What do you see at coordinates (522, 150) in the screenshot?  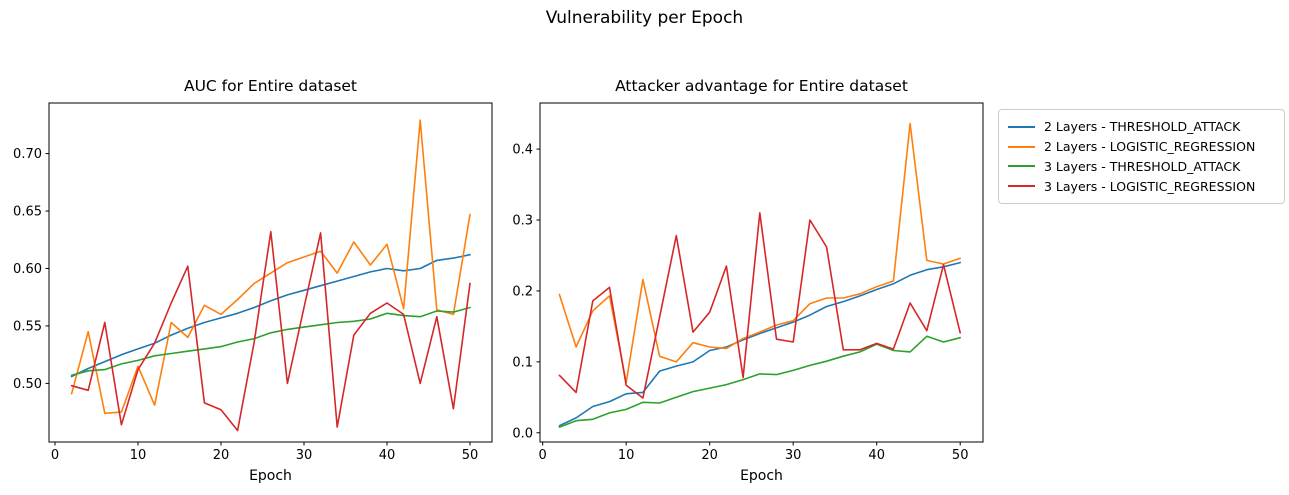 I see `y-tick-label: 0.4` at bounding box center [522, 150].